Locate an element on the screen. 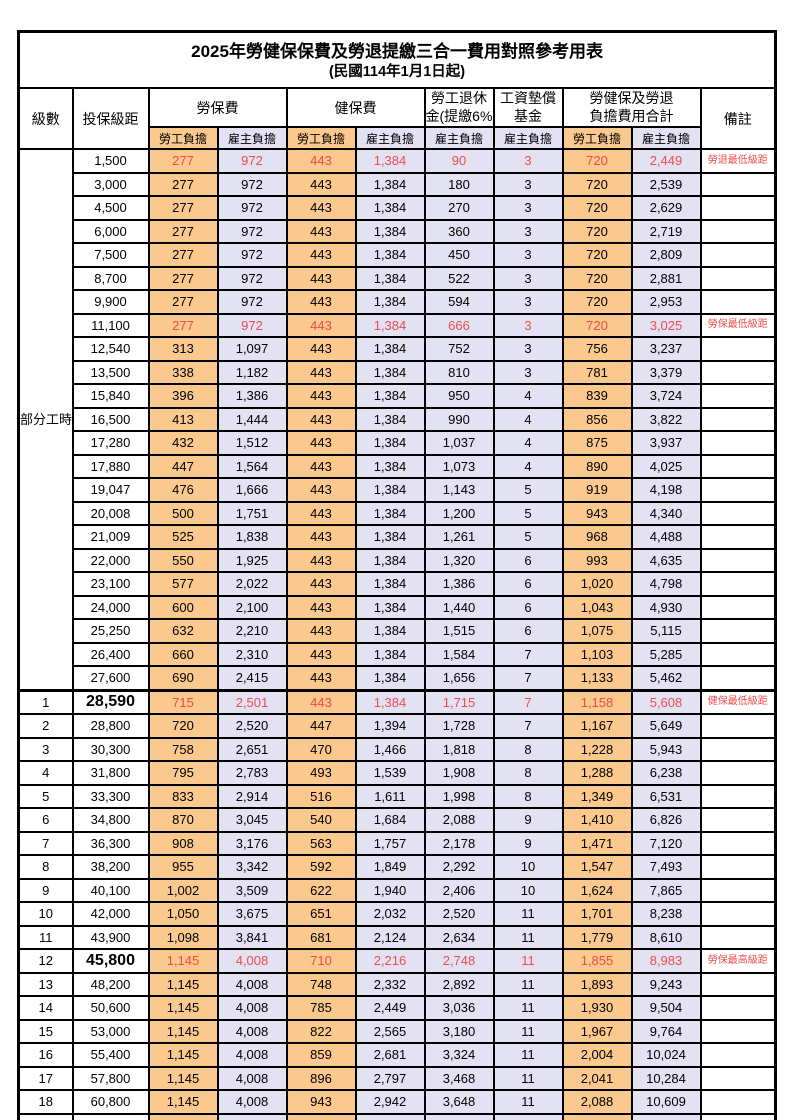  value-cell: 2,088 is located at coordinates (459, 820).